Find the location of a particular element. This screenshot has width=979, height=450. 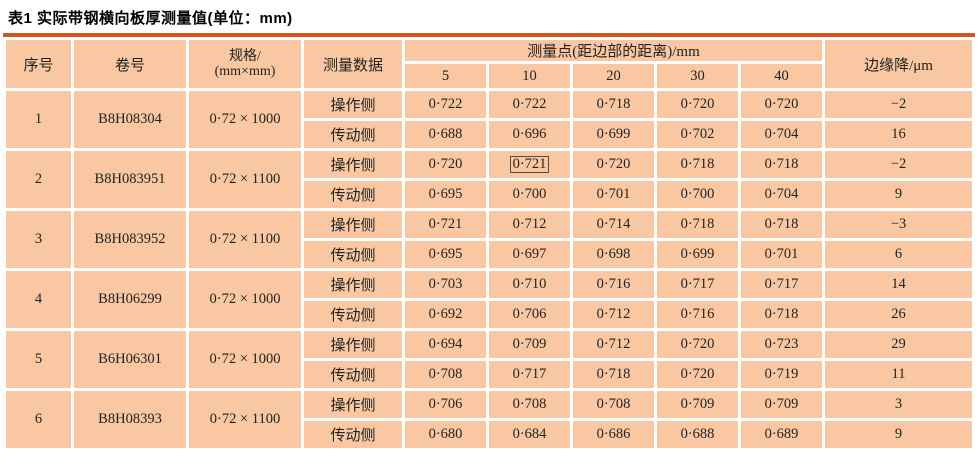

value-cell: 0·712 is located at coordinates (613, 344).